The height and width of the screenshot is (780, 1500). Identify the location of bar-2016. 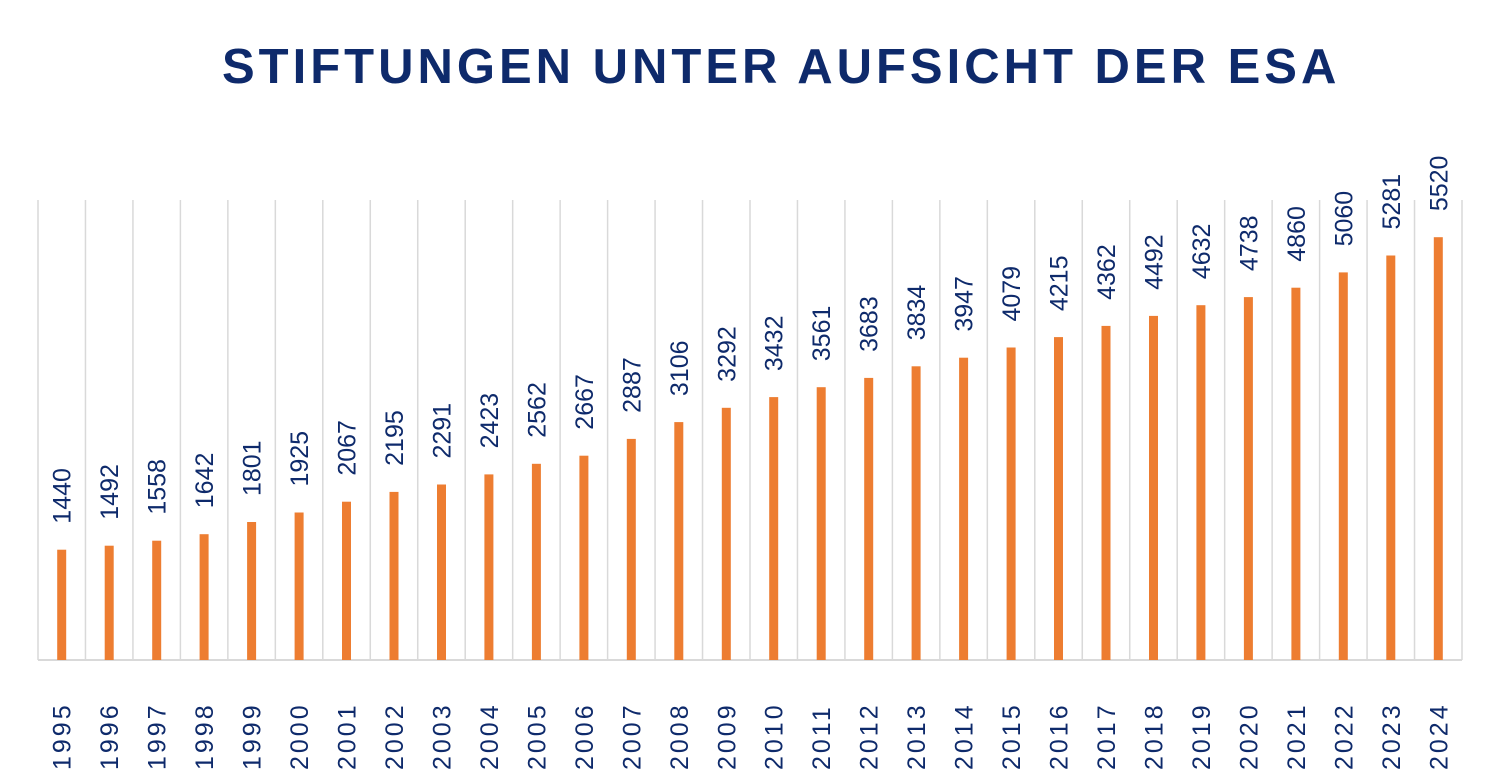
(1058, 498).